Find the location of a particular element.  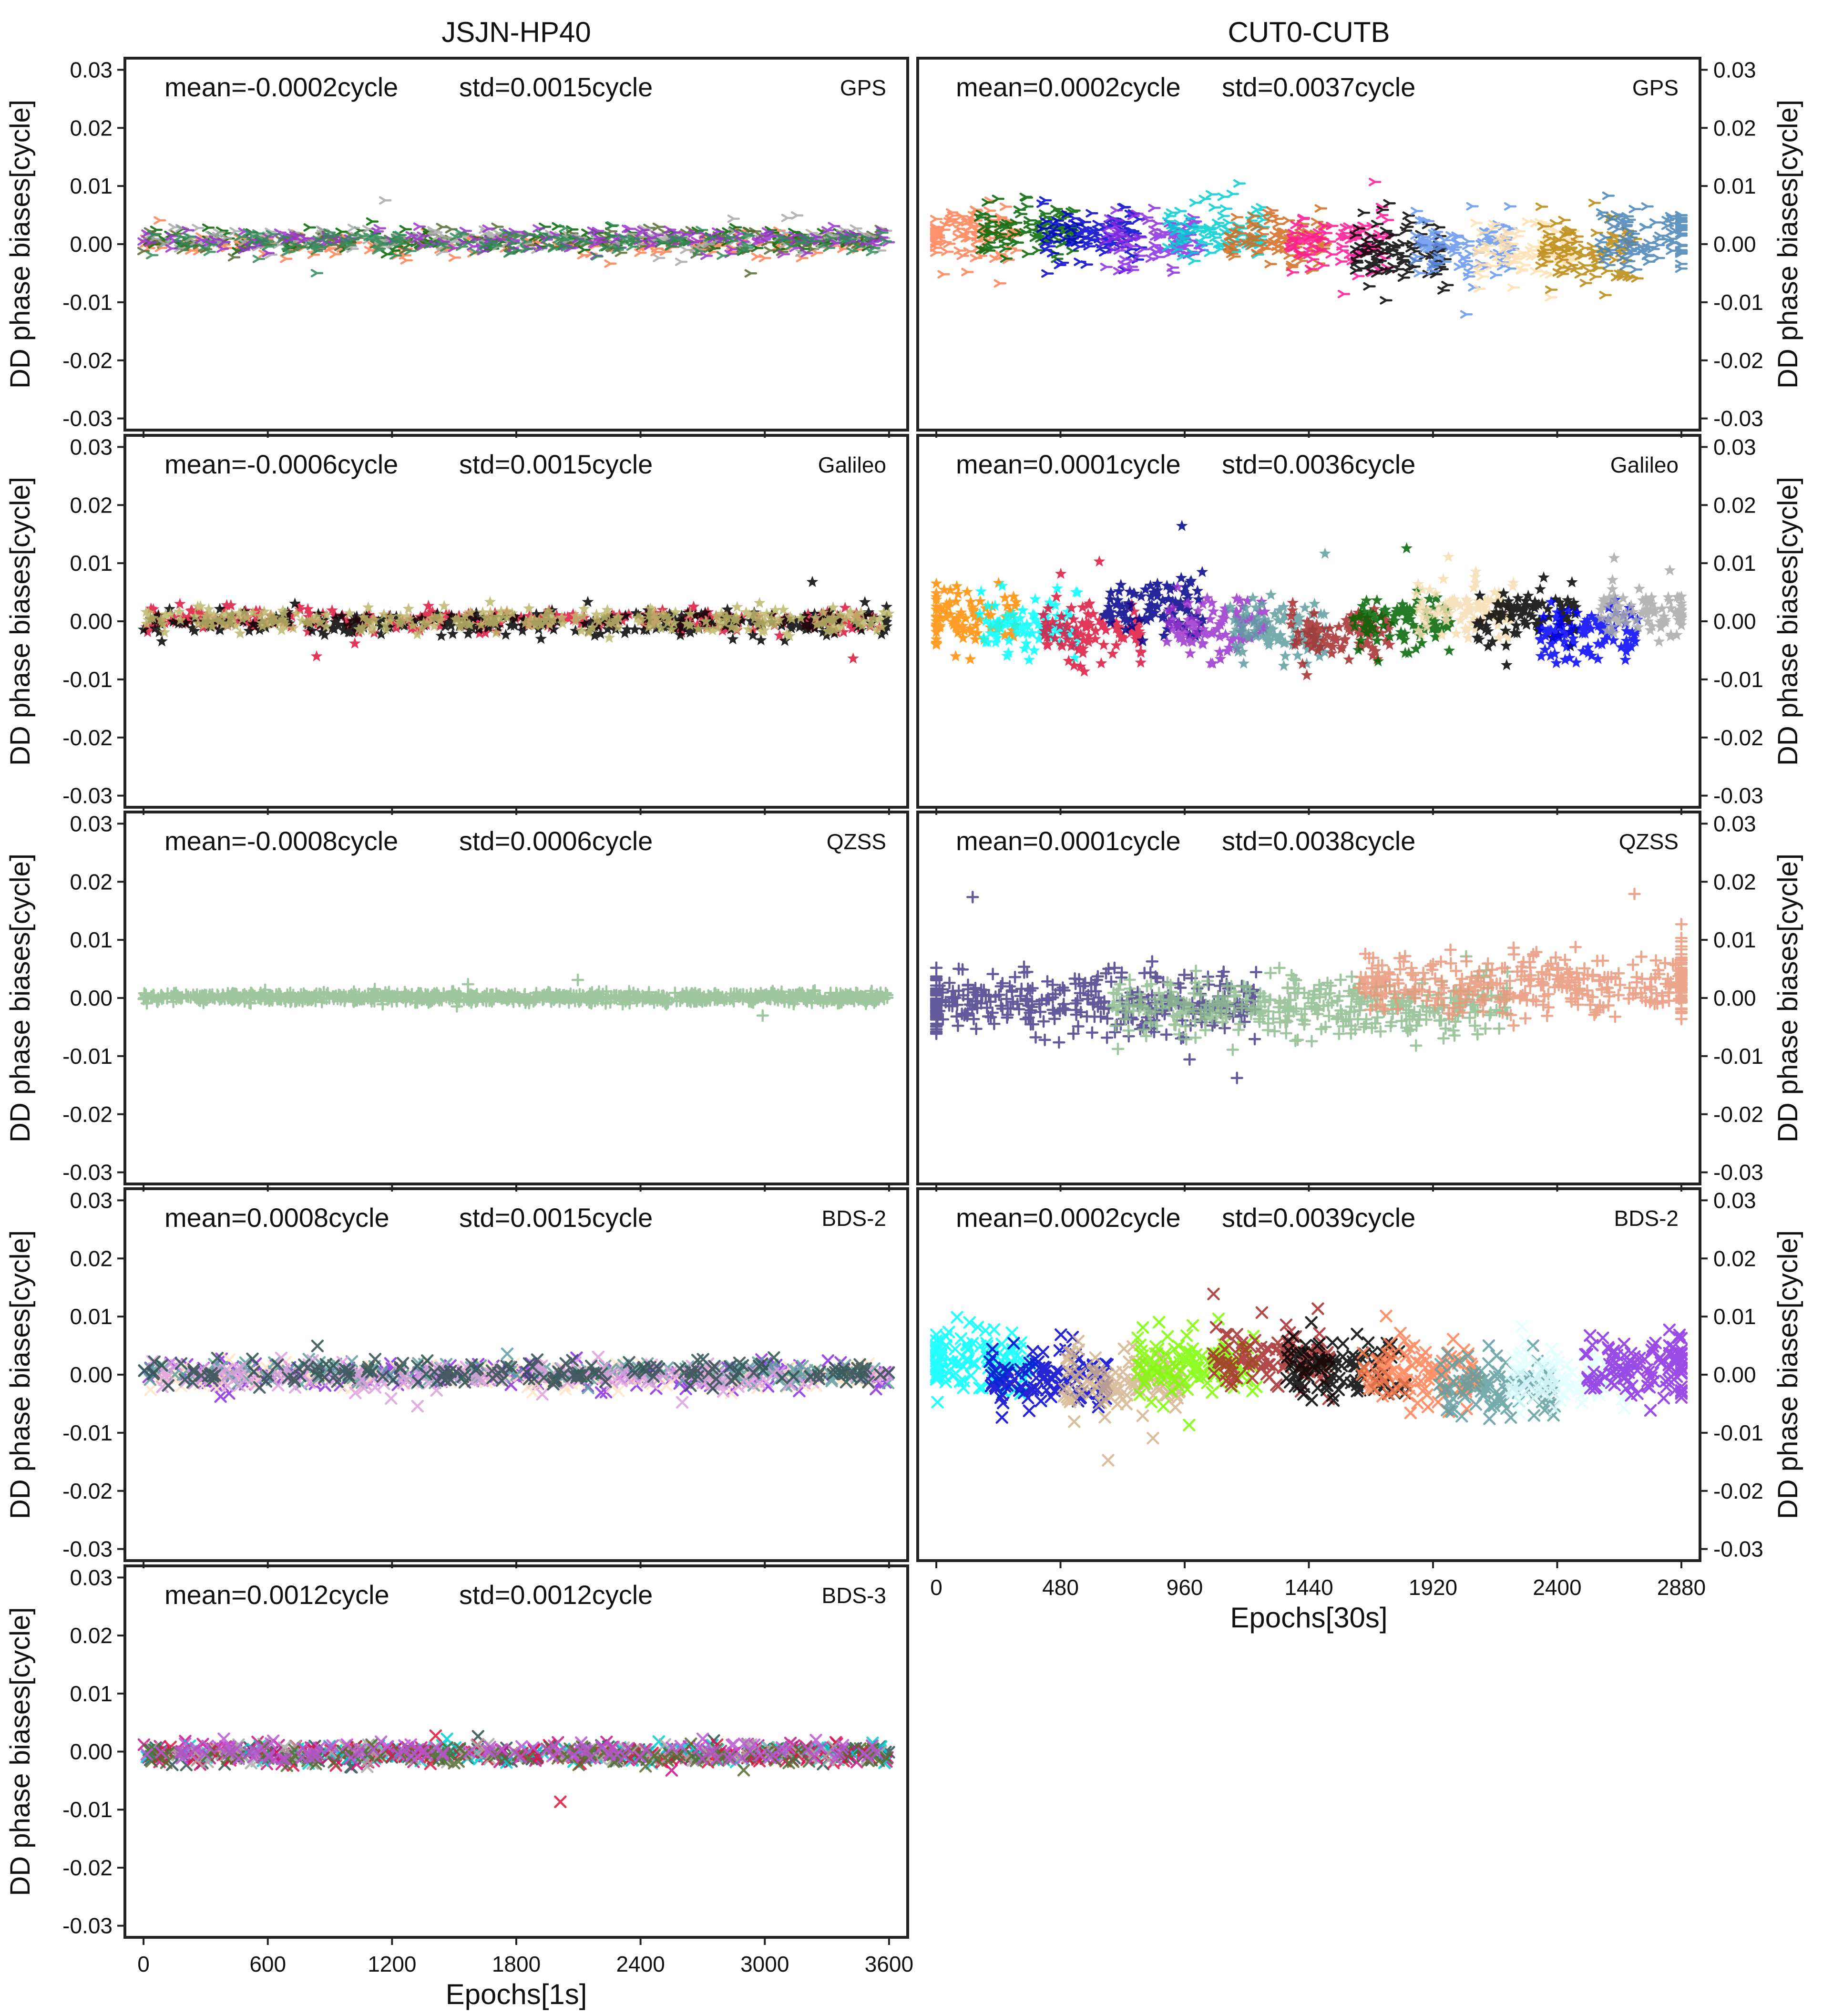

mean-annotation: mean=0.0008cycle is located at coordinates (276, 1218).